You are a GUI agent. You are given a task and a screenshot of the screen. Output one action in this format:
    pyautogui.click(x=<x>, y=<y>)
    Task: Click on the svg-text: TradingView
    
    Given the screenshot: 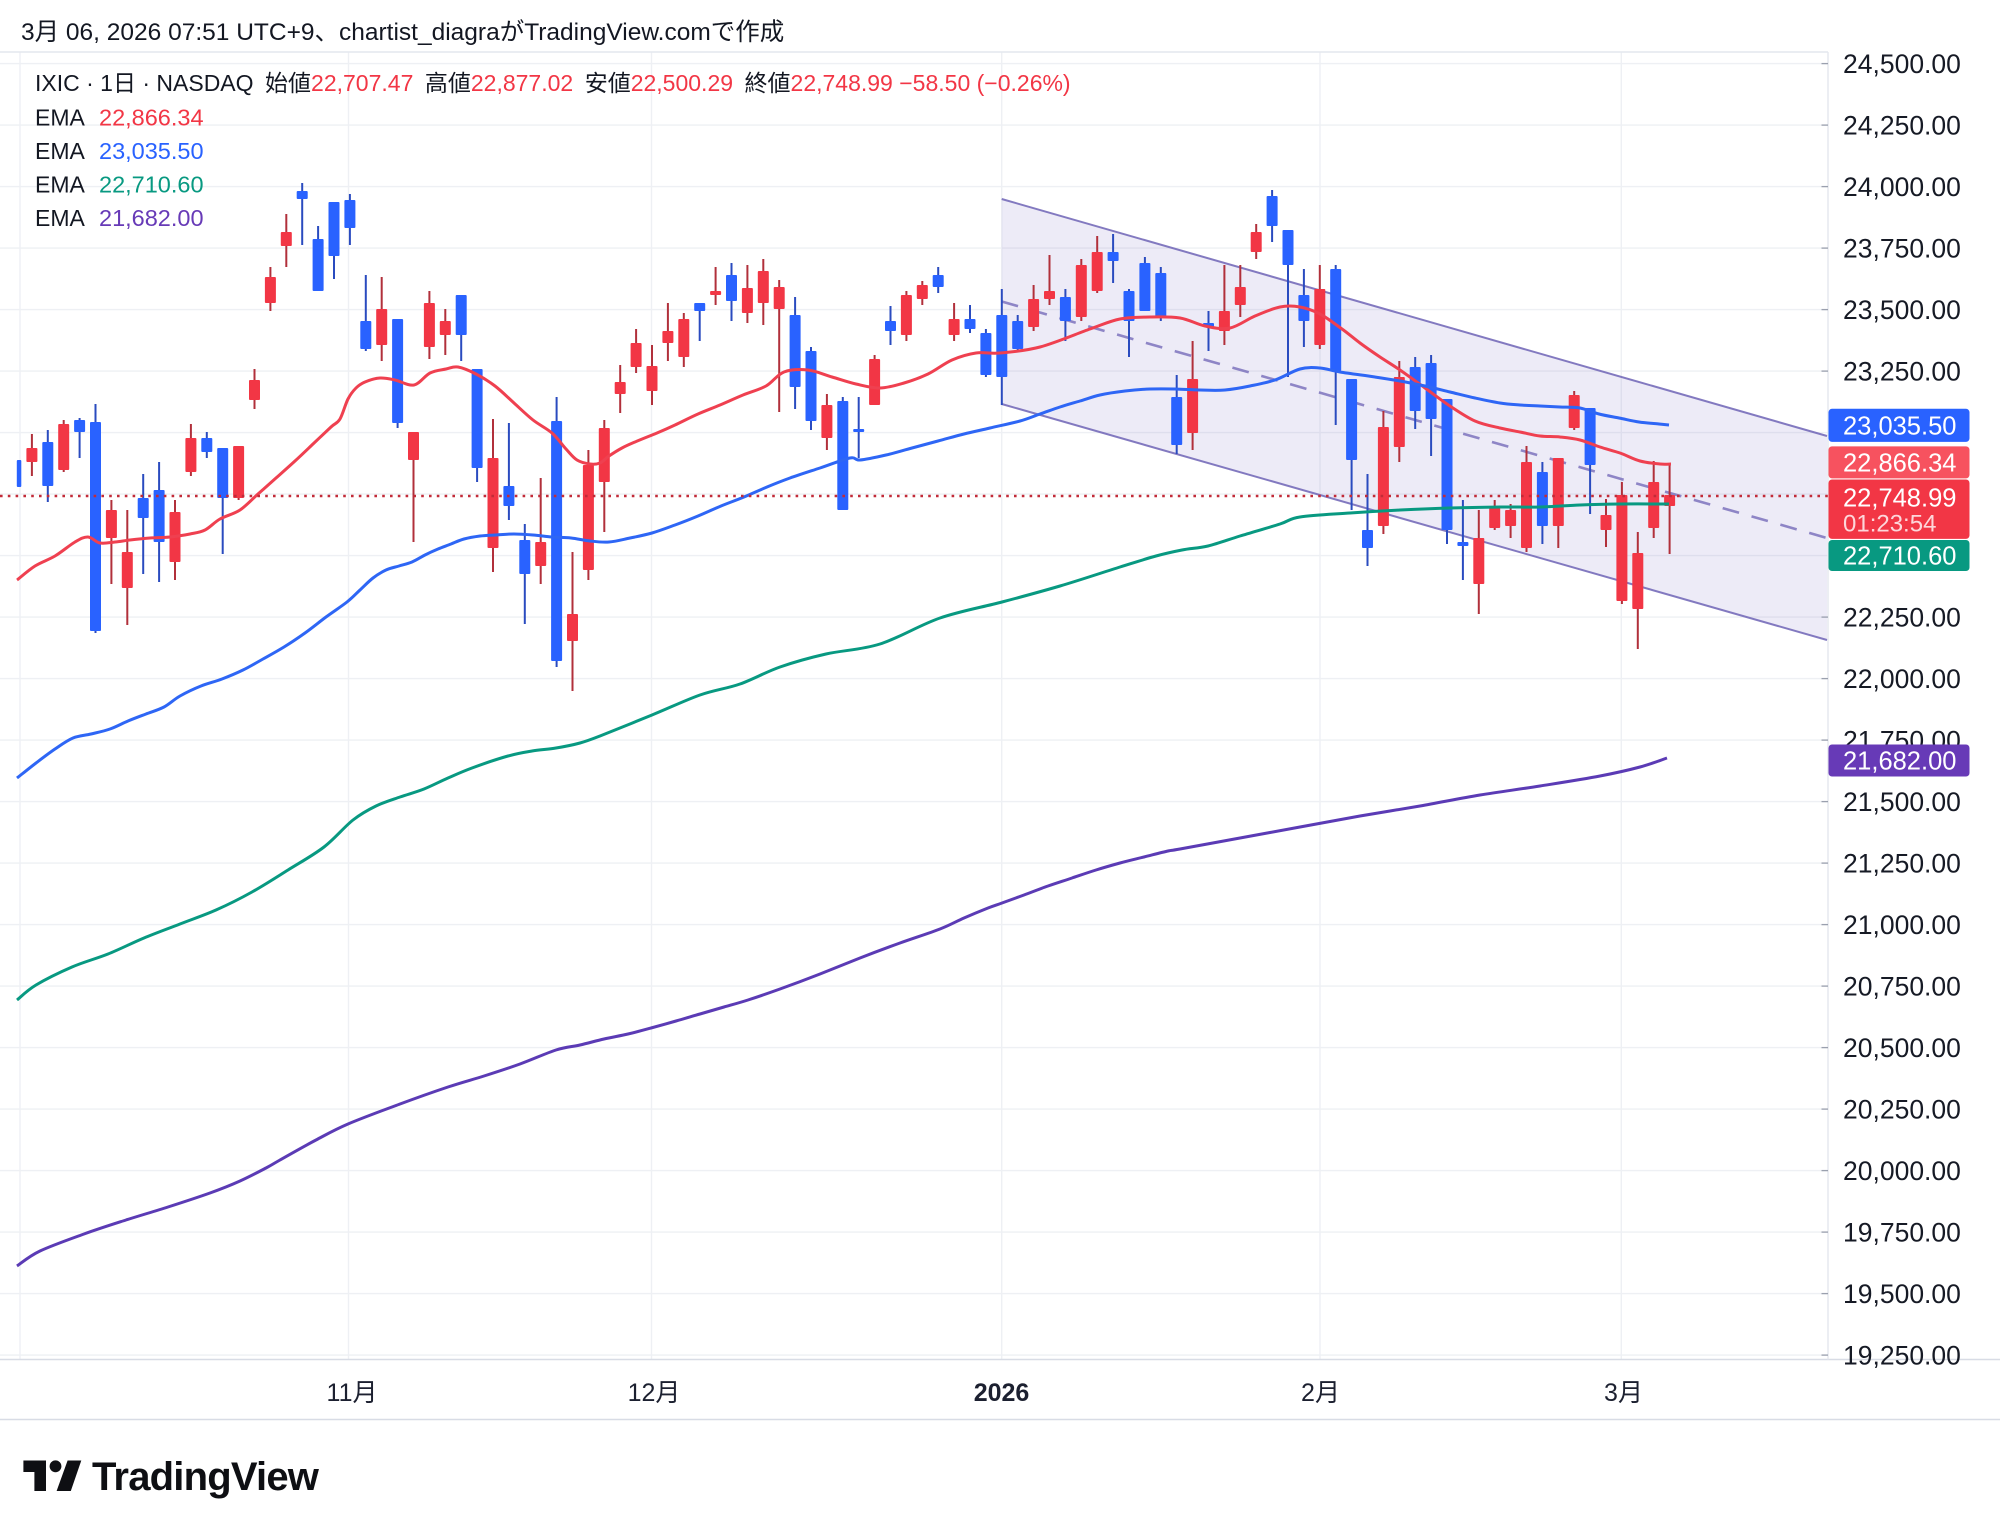 What is the action you would take?
    pyautogui.click(x=206, y=1477)
    